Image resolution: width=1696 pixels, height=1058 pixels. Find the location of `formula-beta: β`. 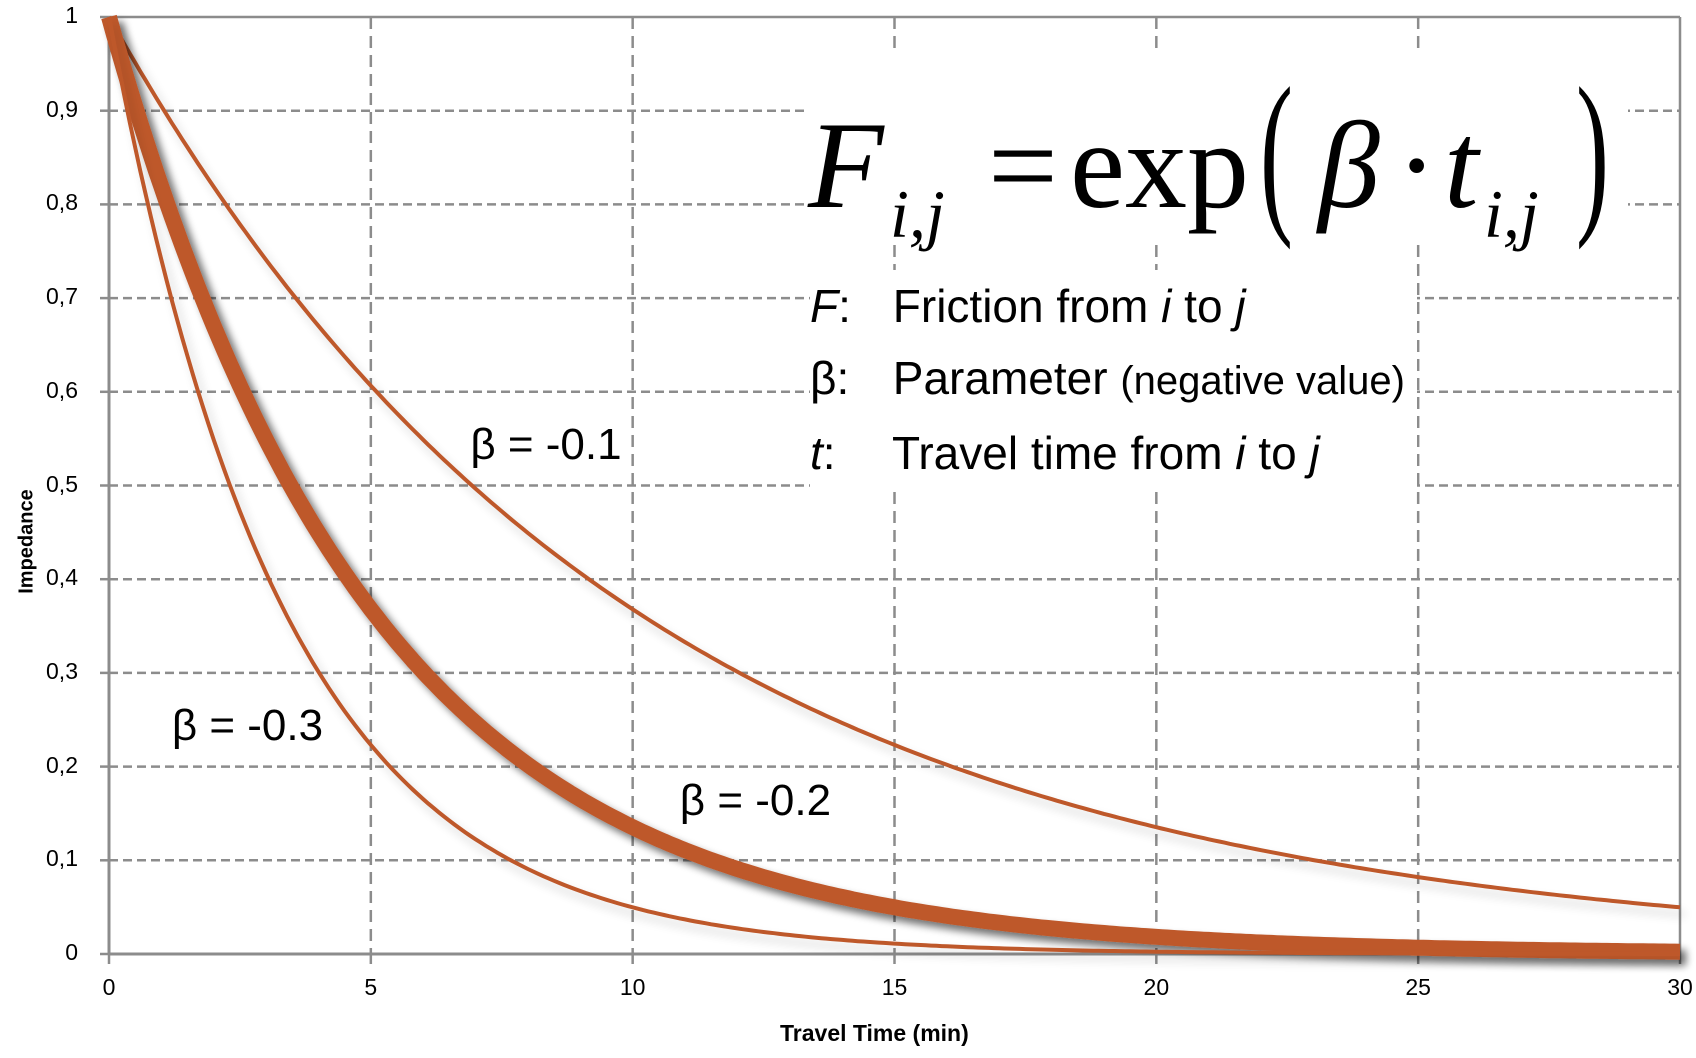

formula-beta: β is located at coordinates (1349, 165).